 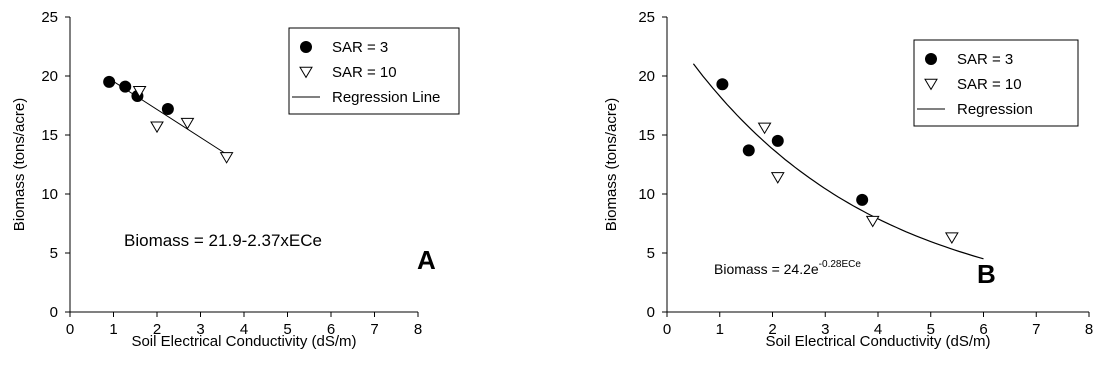 I want to click on regression-curve, so click(x=838, y=161).